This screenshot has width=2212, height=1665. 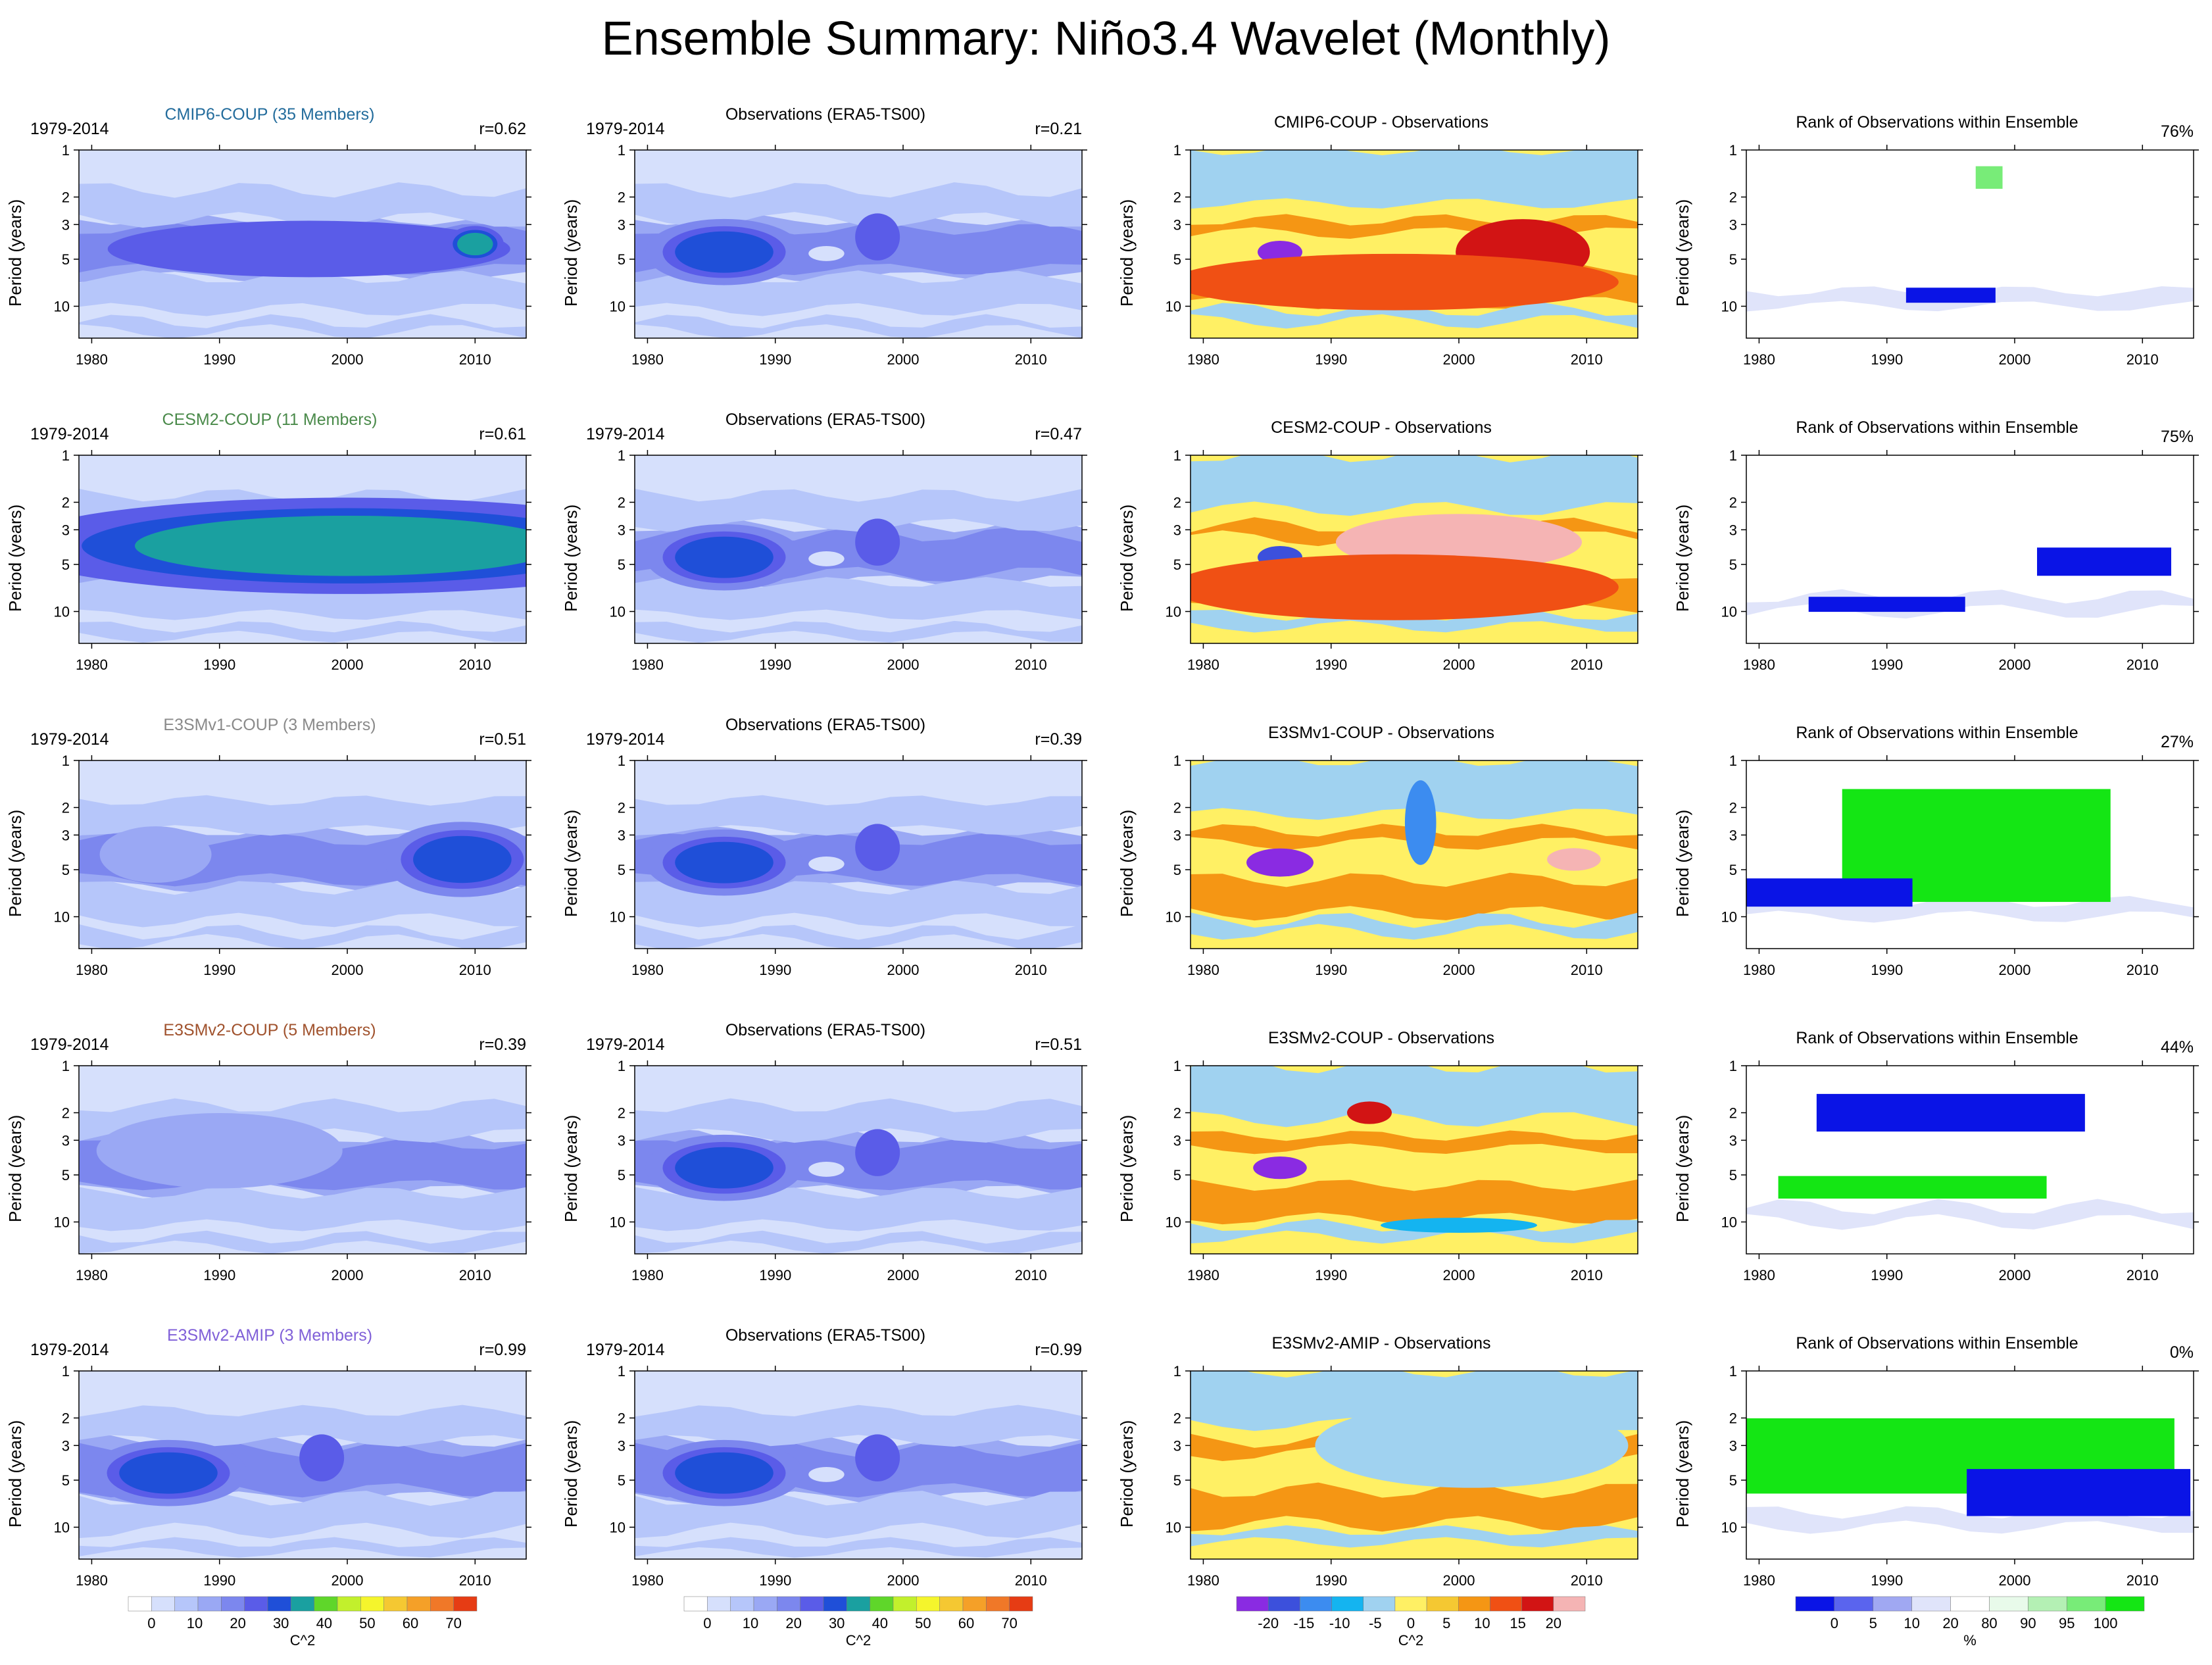 I want to click on colorbar-3: -20 -15 -10 -5 0 5 10 15 20 C^2, so click(x=1411, y=1622).